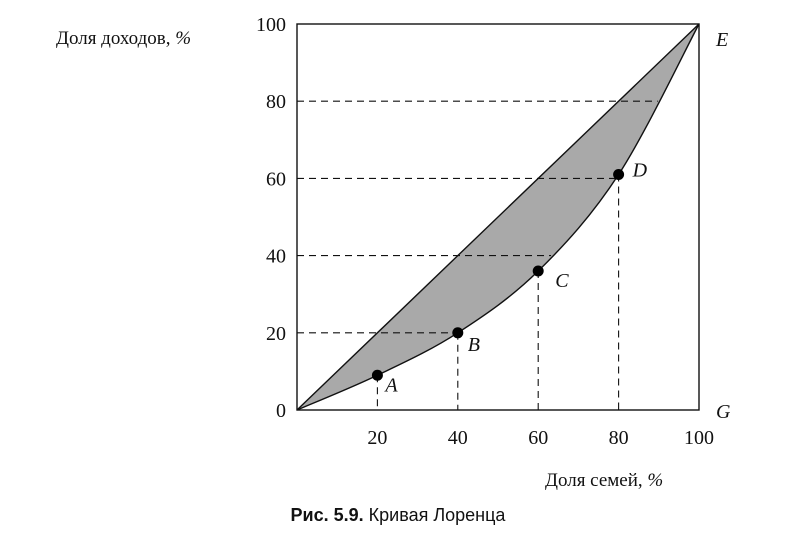 The image size is (796, 539). What do you see at coordinates (276, 179) in the screenshot?
I see `y-tick-label-60: 60` at bounding box center [276, 179].